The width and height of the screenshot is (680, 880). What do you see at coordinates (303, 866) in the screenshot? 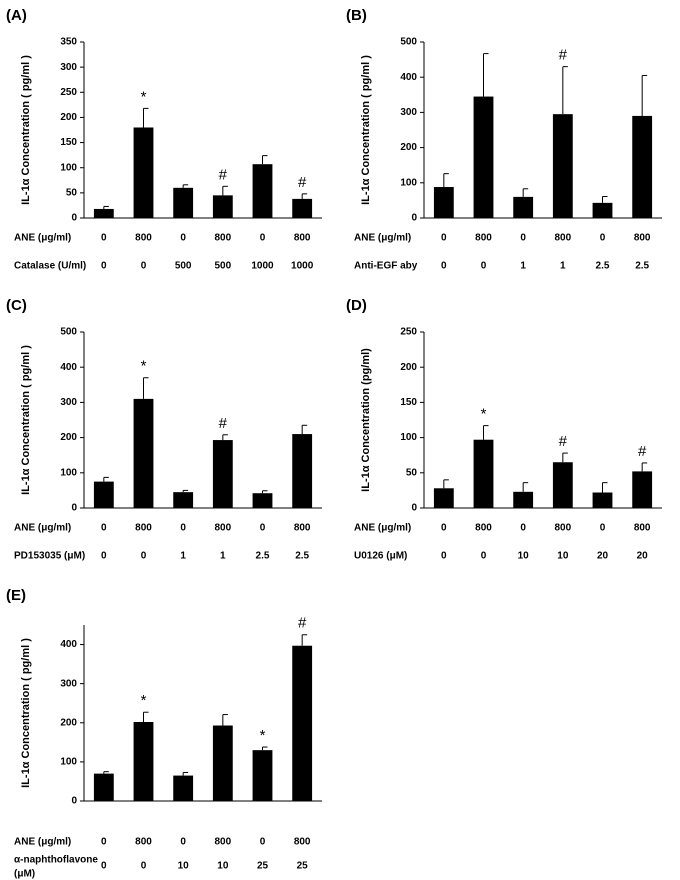
I see `row-value: 25` at bounding box center [303, 866].